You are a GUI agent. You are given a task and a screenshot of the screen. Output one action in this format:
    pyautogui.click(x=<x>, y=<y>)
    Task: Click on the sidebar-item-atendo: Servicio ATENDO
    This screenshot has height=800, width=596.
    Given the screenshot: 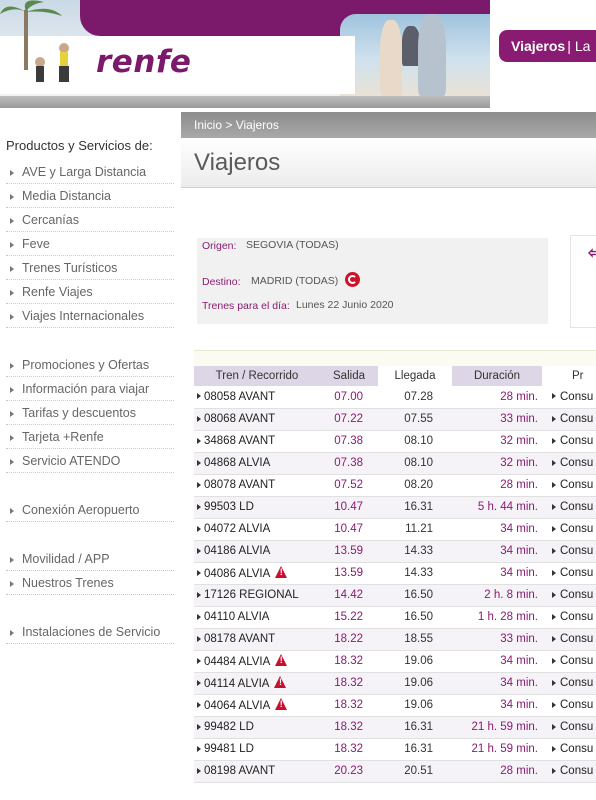 What is the action you would take?
    pyautogui.click(x=90, y=461)
    